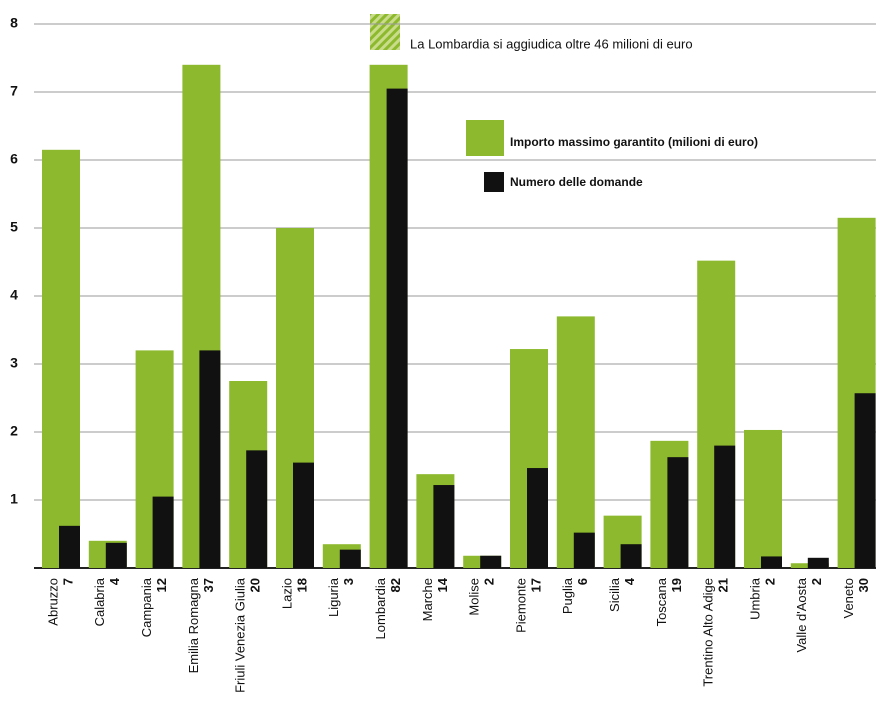 This screenshot has width=876, height=728. I want to click on x-tick-count: 3, so click(348, 581).